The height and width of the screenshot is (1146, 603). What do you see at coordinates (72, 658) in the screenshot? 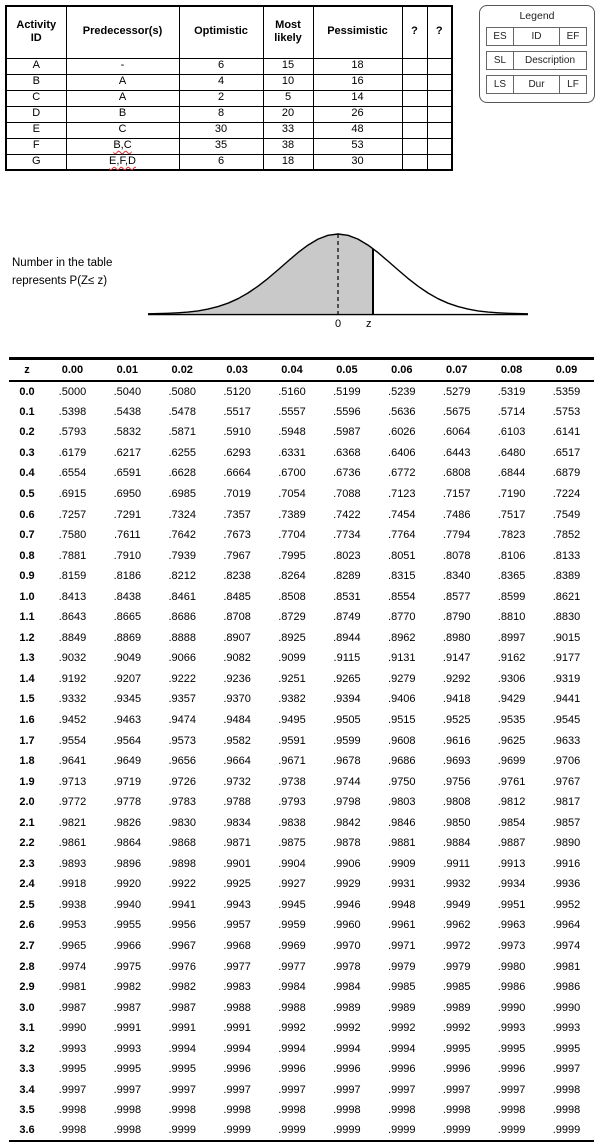
I see `probability-cell: .9032` at bounding box center [72, 658].